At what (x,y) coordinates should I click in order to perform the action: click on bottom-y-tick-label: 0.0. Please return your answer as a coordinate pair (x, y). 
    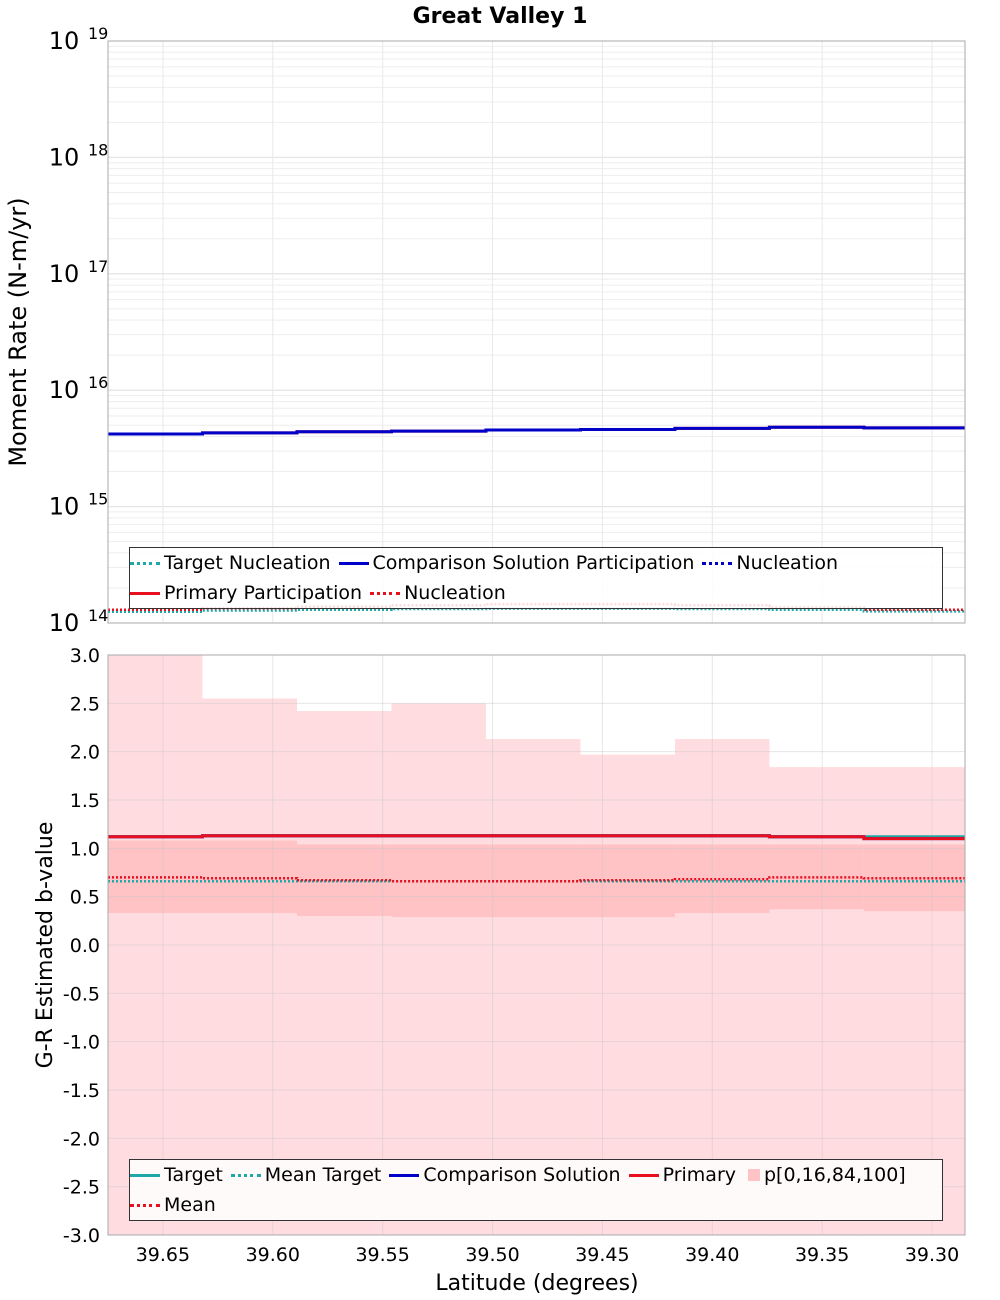
    Looking at the image, I should click on (85, 946).